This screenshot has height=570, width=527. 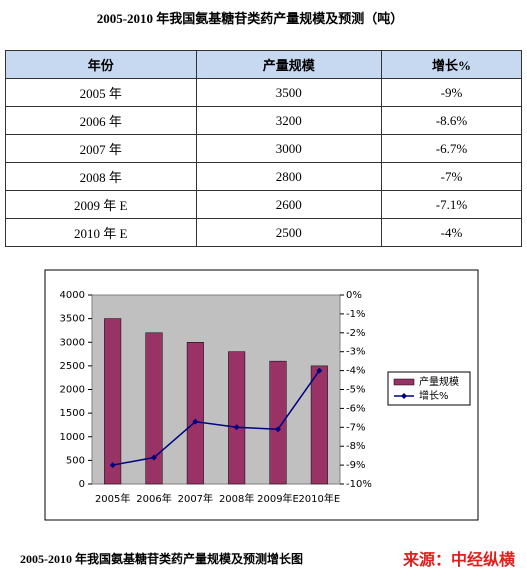 I want to click on table-cell: 3500, so click(x=288, y=92).